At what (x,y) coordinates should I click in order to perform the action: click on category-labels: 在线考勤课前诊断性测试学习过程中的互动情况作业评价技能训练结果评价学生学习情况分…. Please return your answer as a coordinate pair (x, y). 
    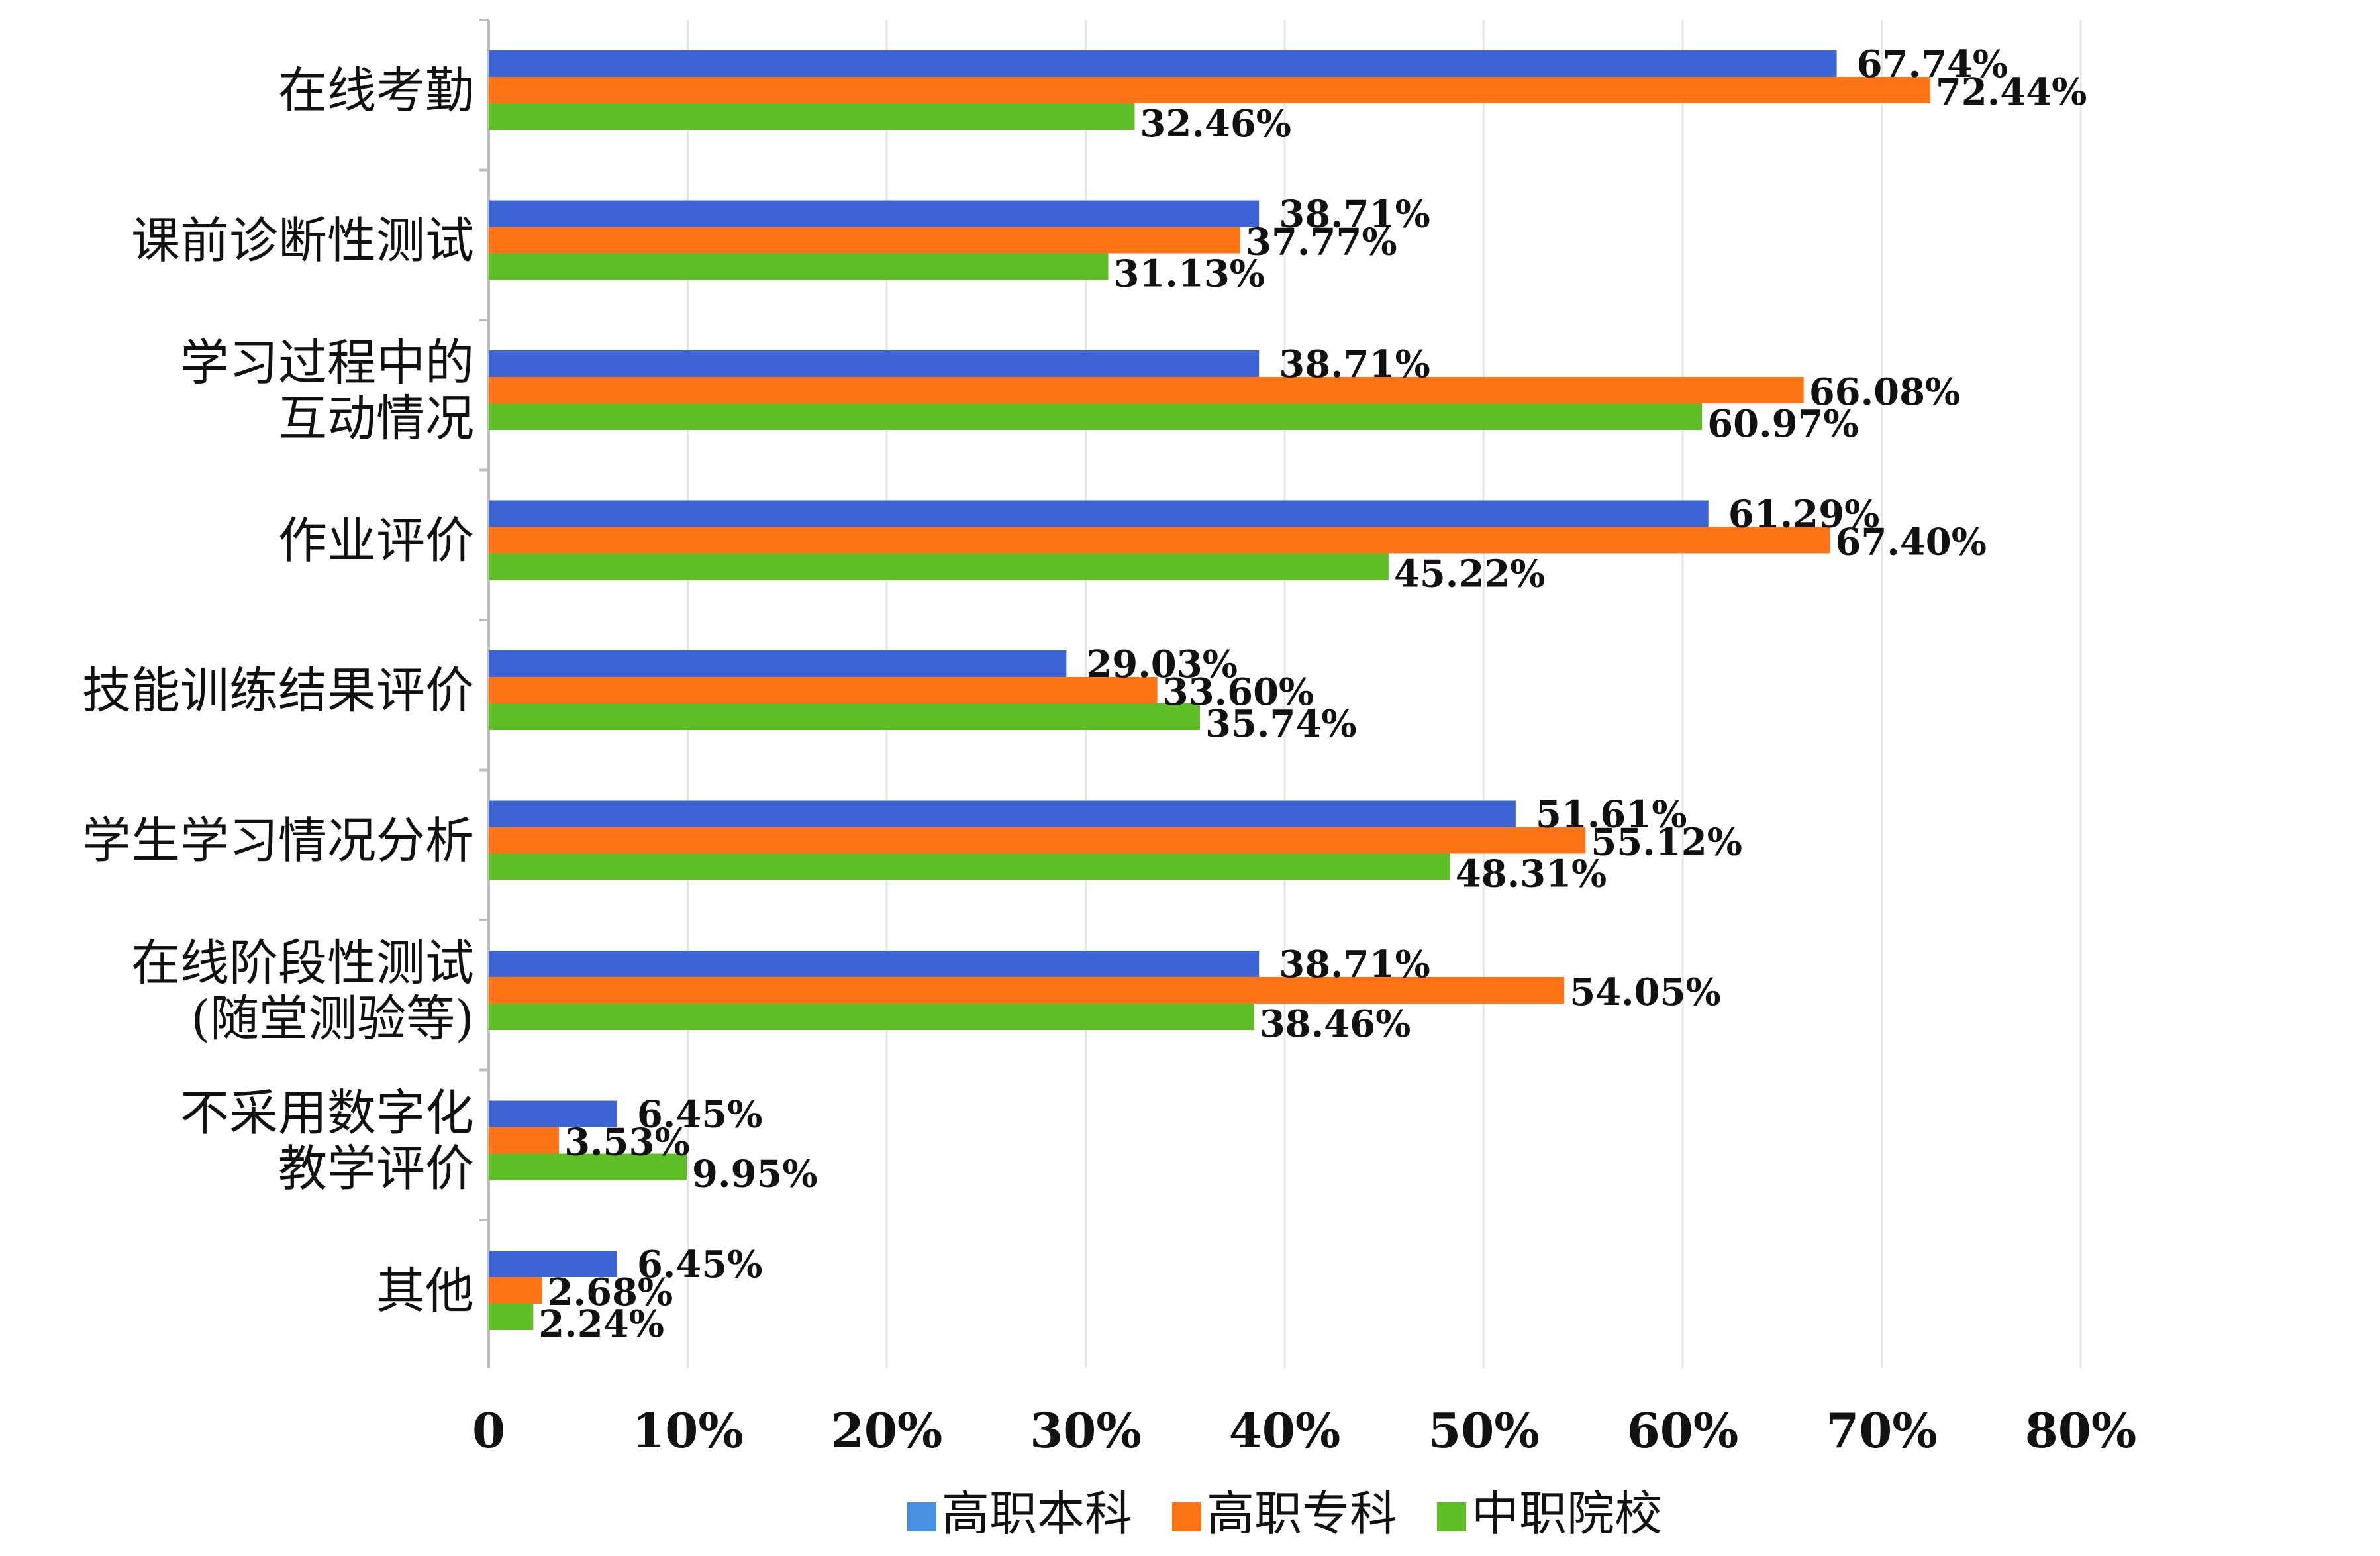
    Looking at the image, I should click on (278, 691).